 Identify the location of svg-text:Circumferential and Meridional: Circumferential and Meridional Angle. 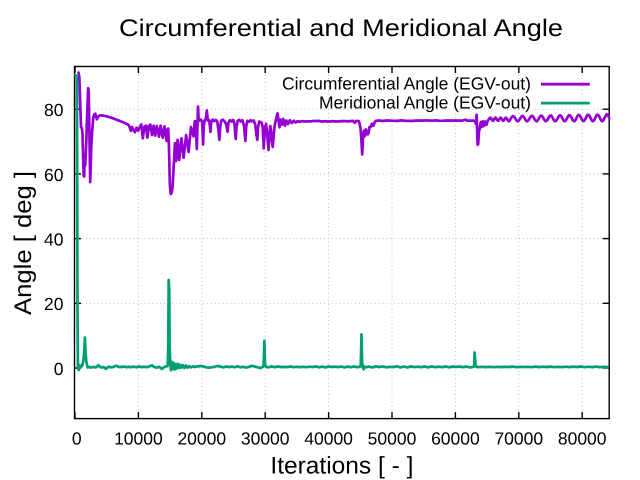
(341, 28).